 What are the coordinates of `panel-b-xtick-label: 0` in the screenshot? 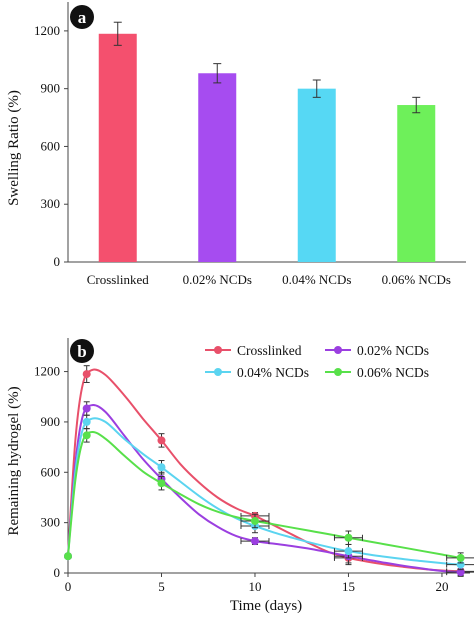 It's located at (68, 586).